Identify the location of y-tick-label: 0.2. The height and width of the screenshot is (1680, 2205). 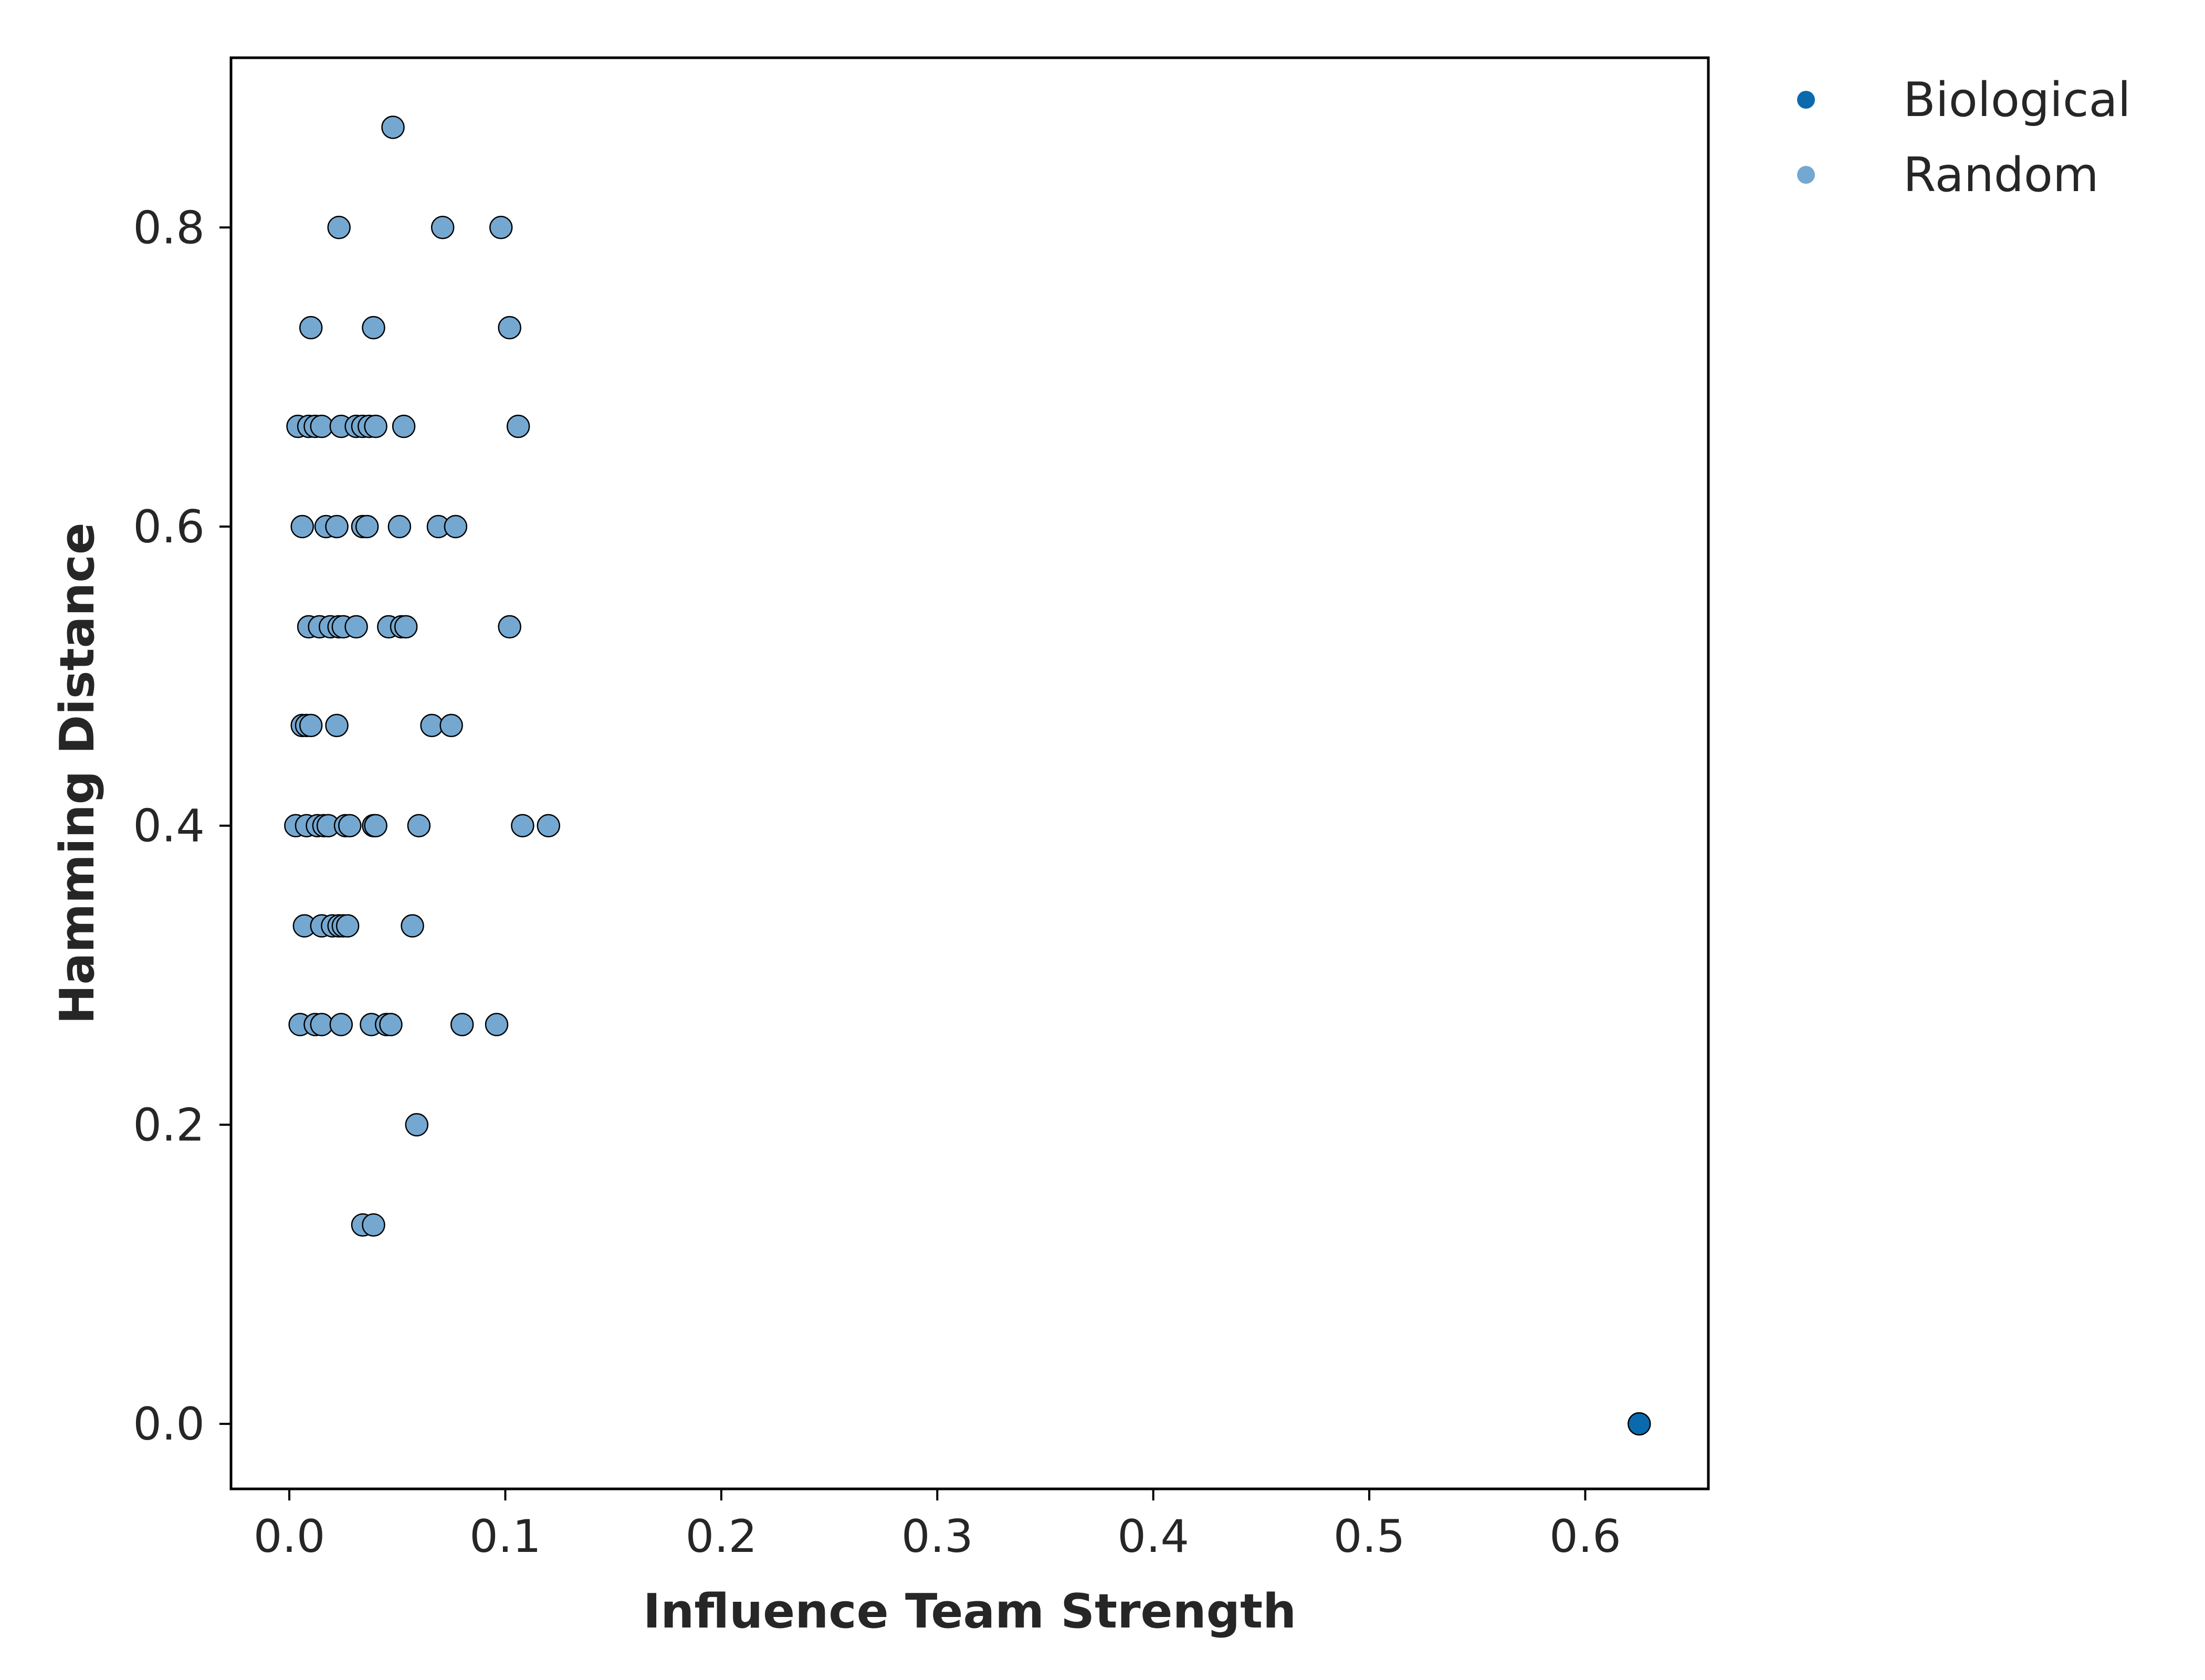
(169, 1125).